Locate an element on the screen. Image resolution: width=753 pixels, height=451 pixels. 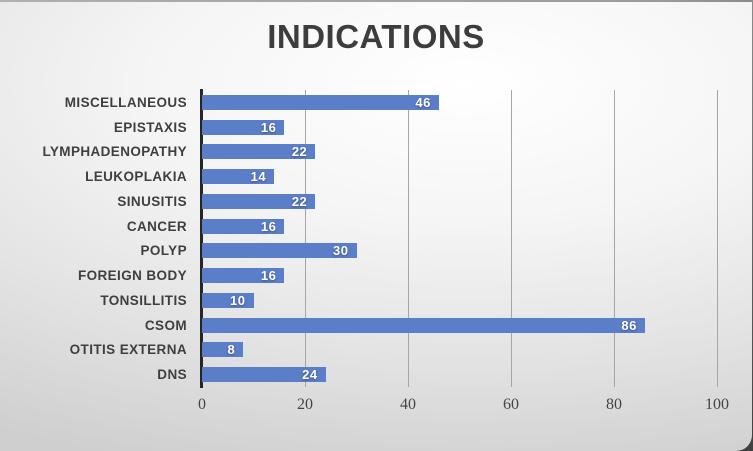
category-label: OTITIS EXTERNA is located at coordinates (128, 350).